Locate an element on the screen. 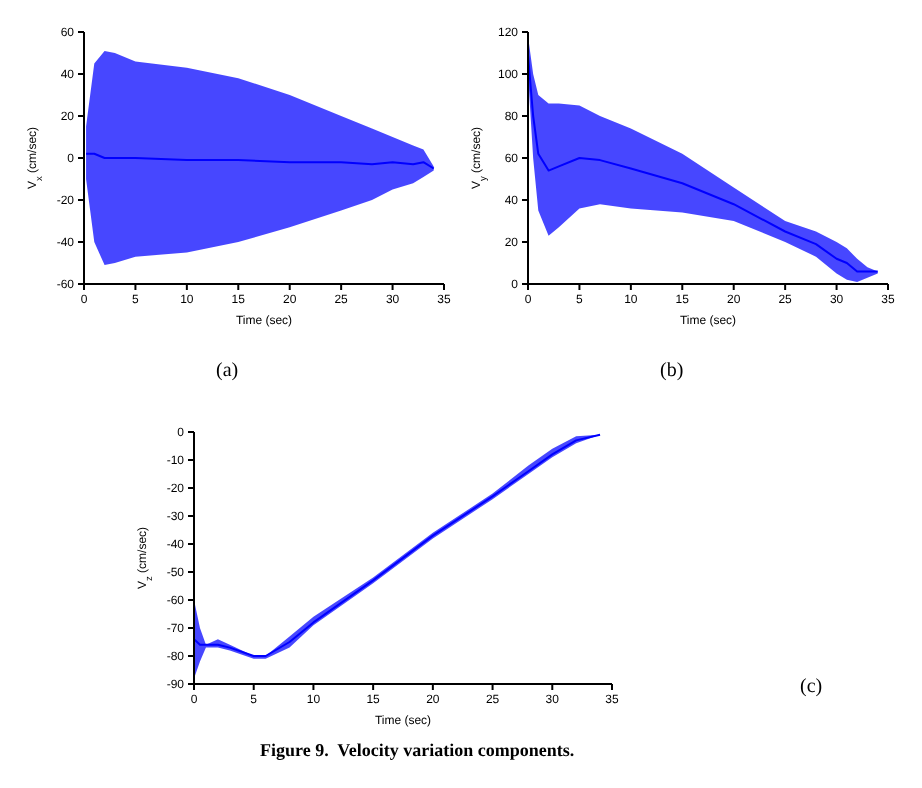 The height and width of the screenshot is (788, 922). caption: Figure 9. Velocity variation components. is located at coordinates (417, 750).